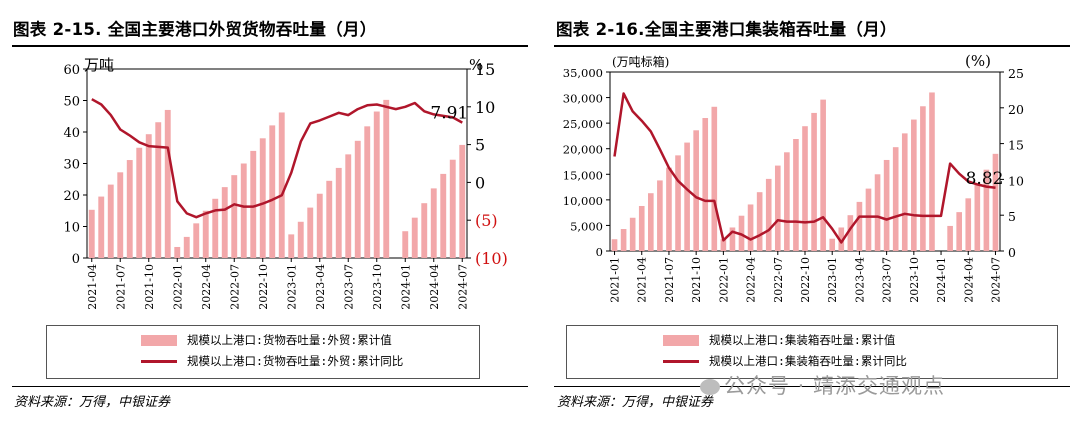 Image resolution: width=1080 pixels, height=428 pixels. I want to click on right-axis-unit: %, so click(476, 65).